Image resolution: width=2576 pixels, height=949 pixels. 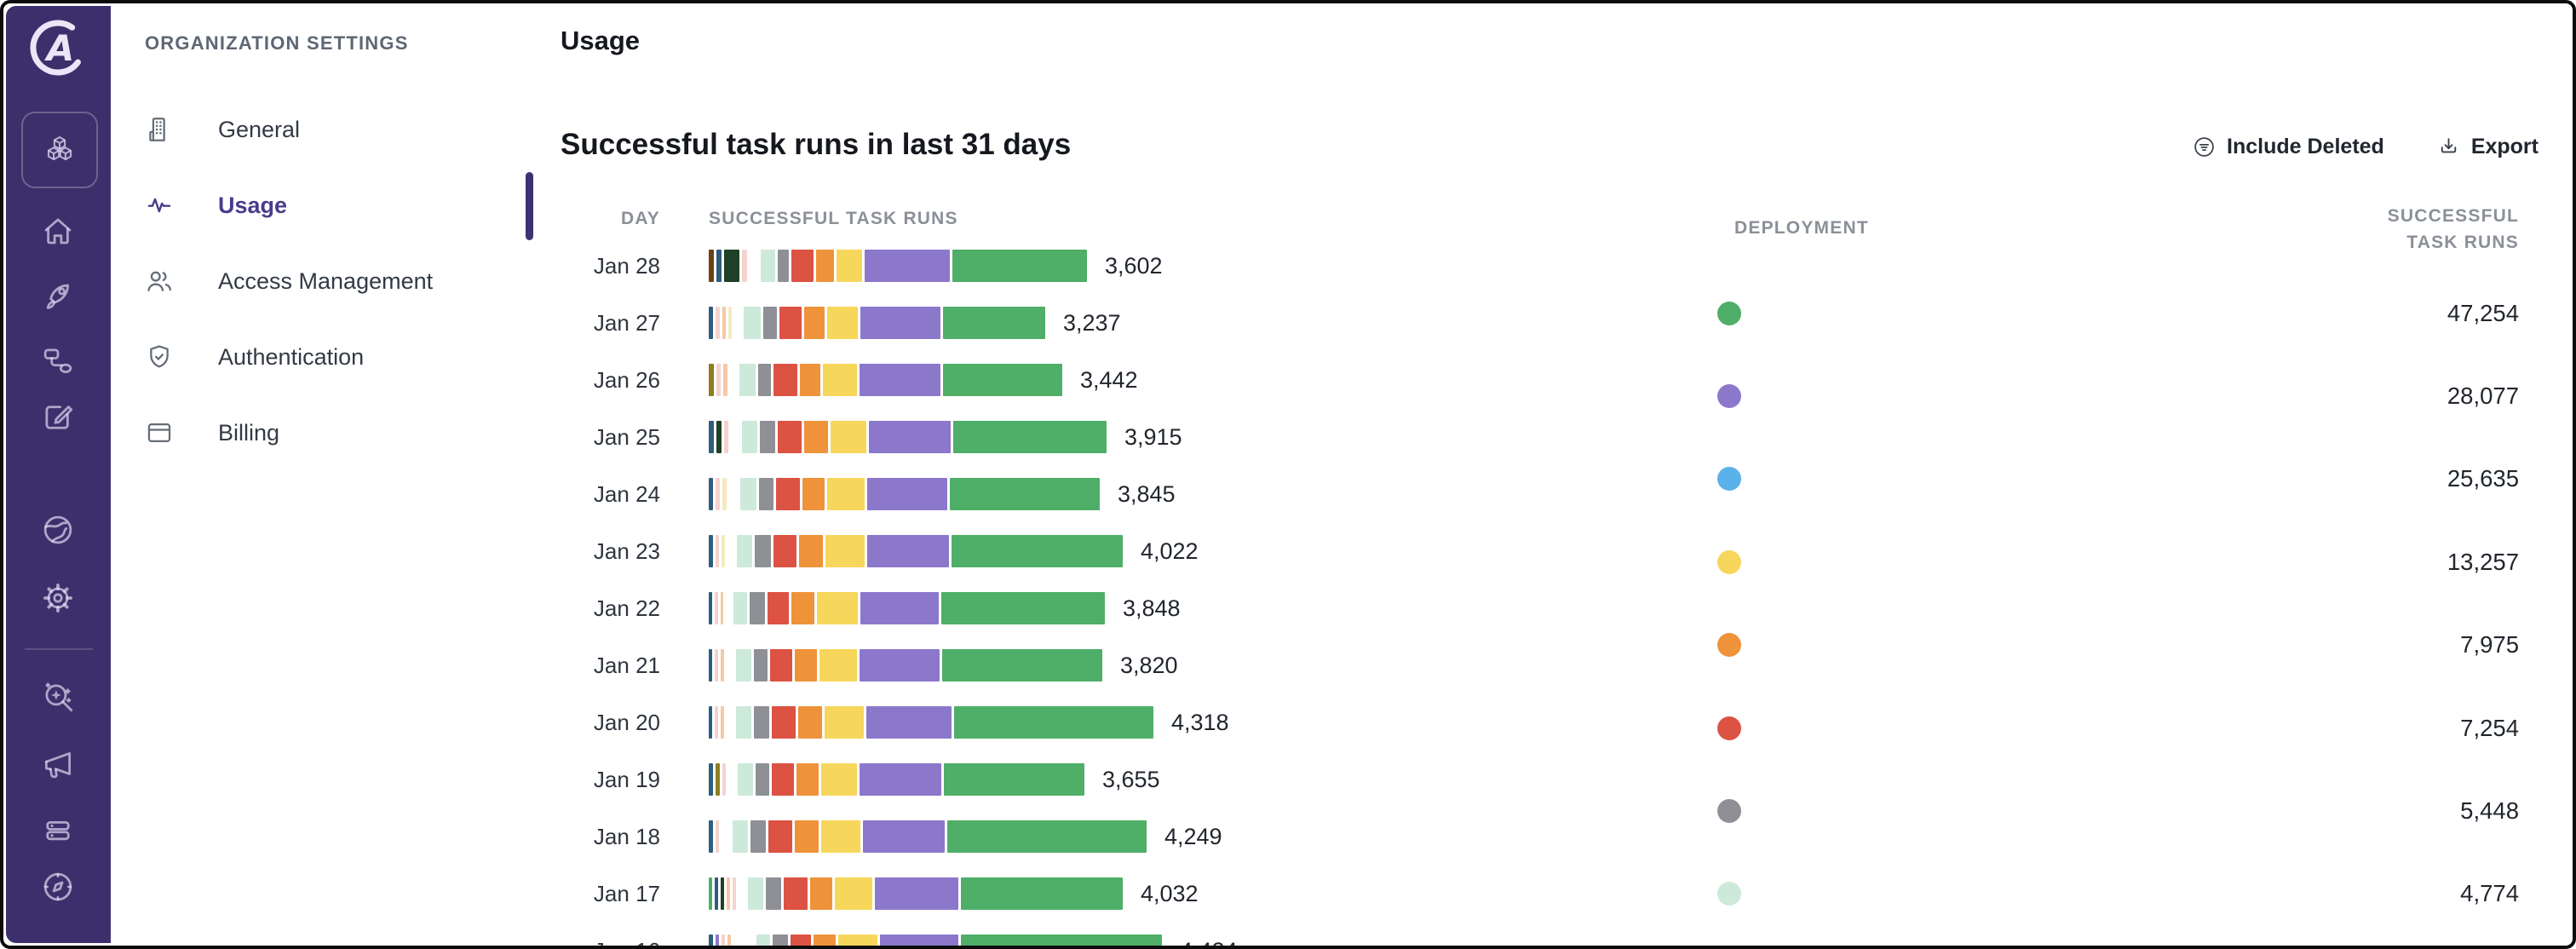 What do you see at coordinates (58, 231) in the screenshot?
I see `home-icon` at bounding box center [58, 231].